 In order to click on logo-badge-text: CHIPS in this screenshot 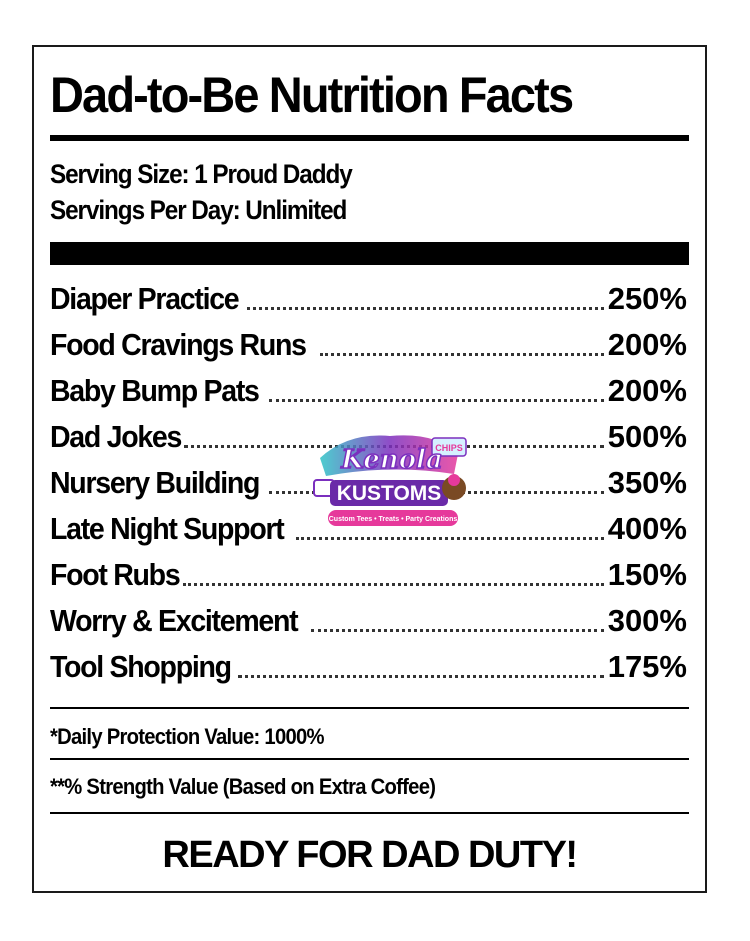, I will do `click(449, 448)`.